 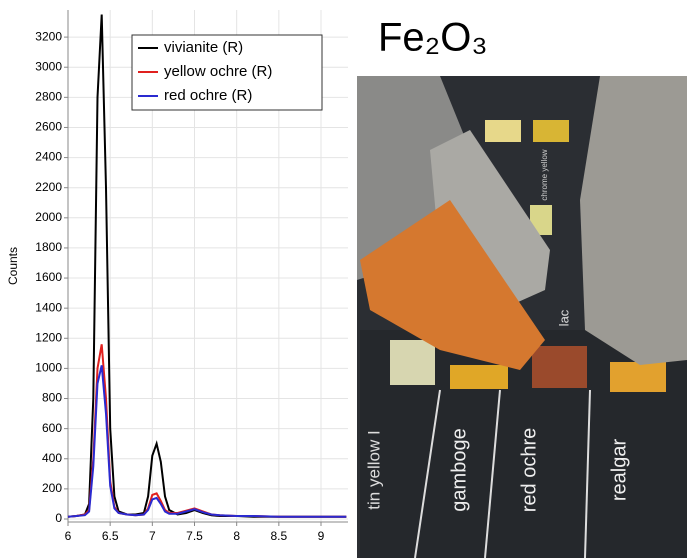 I want to click on y-tick-label: 2800, so click(x=48, y=97).